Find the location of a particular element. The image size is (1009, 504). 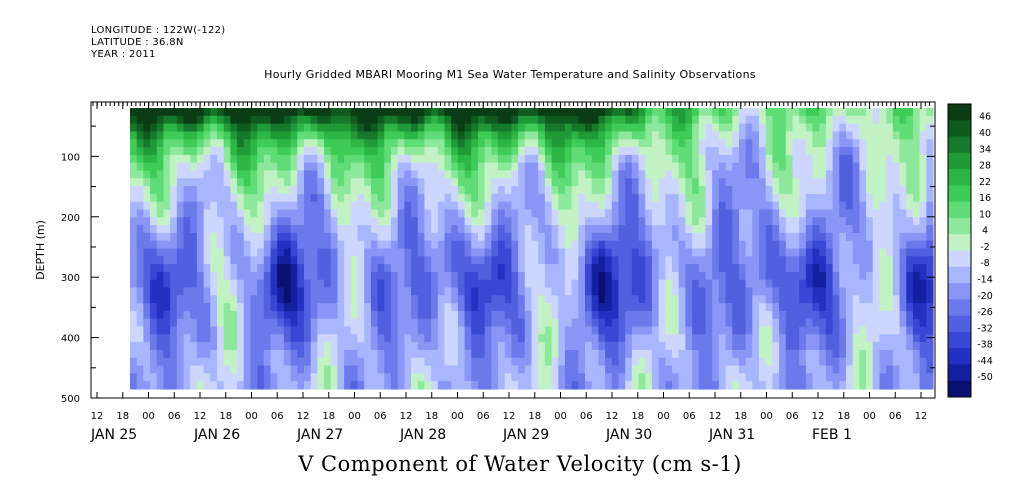

x-tick-label: 18 is located at coordinates (740, 416).